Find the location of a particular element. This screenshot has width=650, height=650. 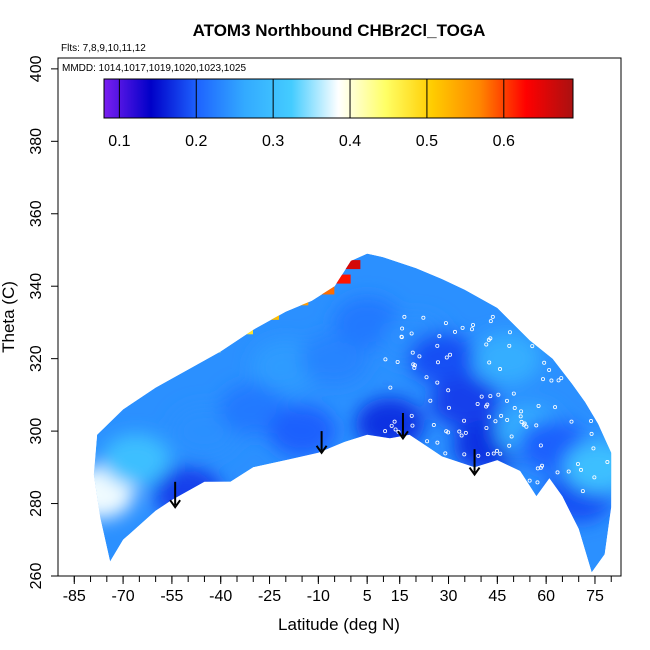

sample-points is located at coordinates (496, 404).